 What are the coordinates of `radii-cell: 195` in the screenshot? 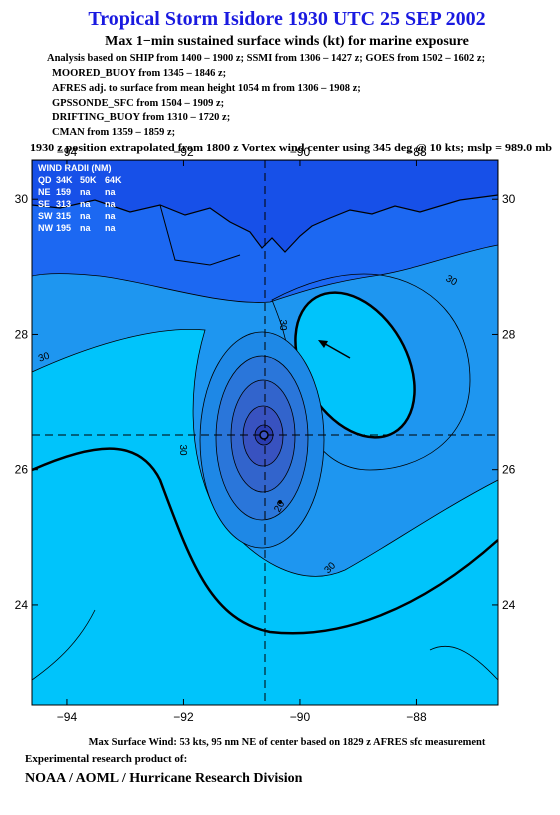 It's located at (63, 228).